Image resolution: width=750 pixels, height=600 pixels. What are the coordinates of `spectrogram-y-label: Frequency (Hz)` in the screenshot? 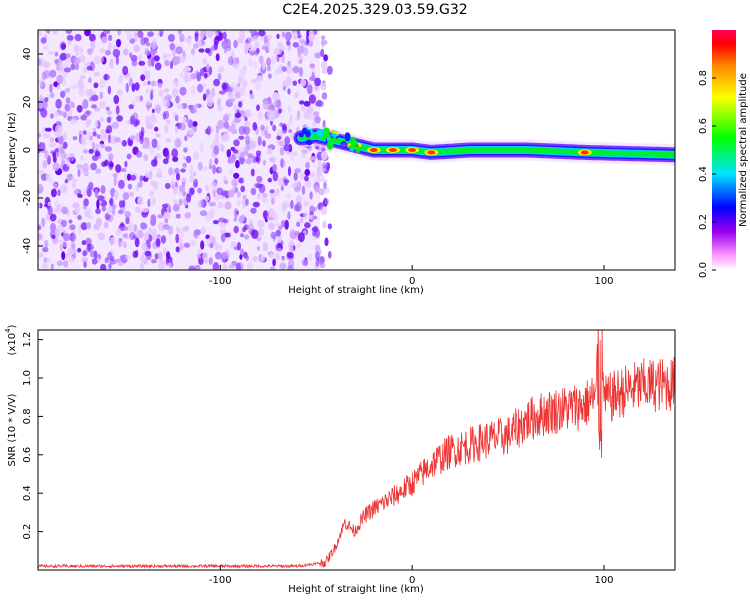 It's located at (12, 150).